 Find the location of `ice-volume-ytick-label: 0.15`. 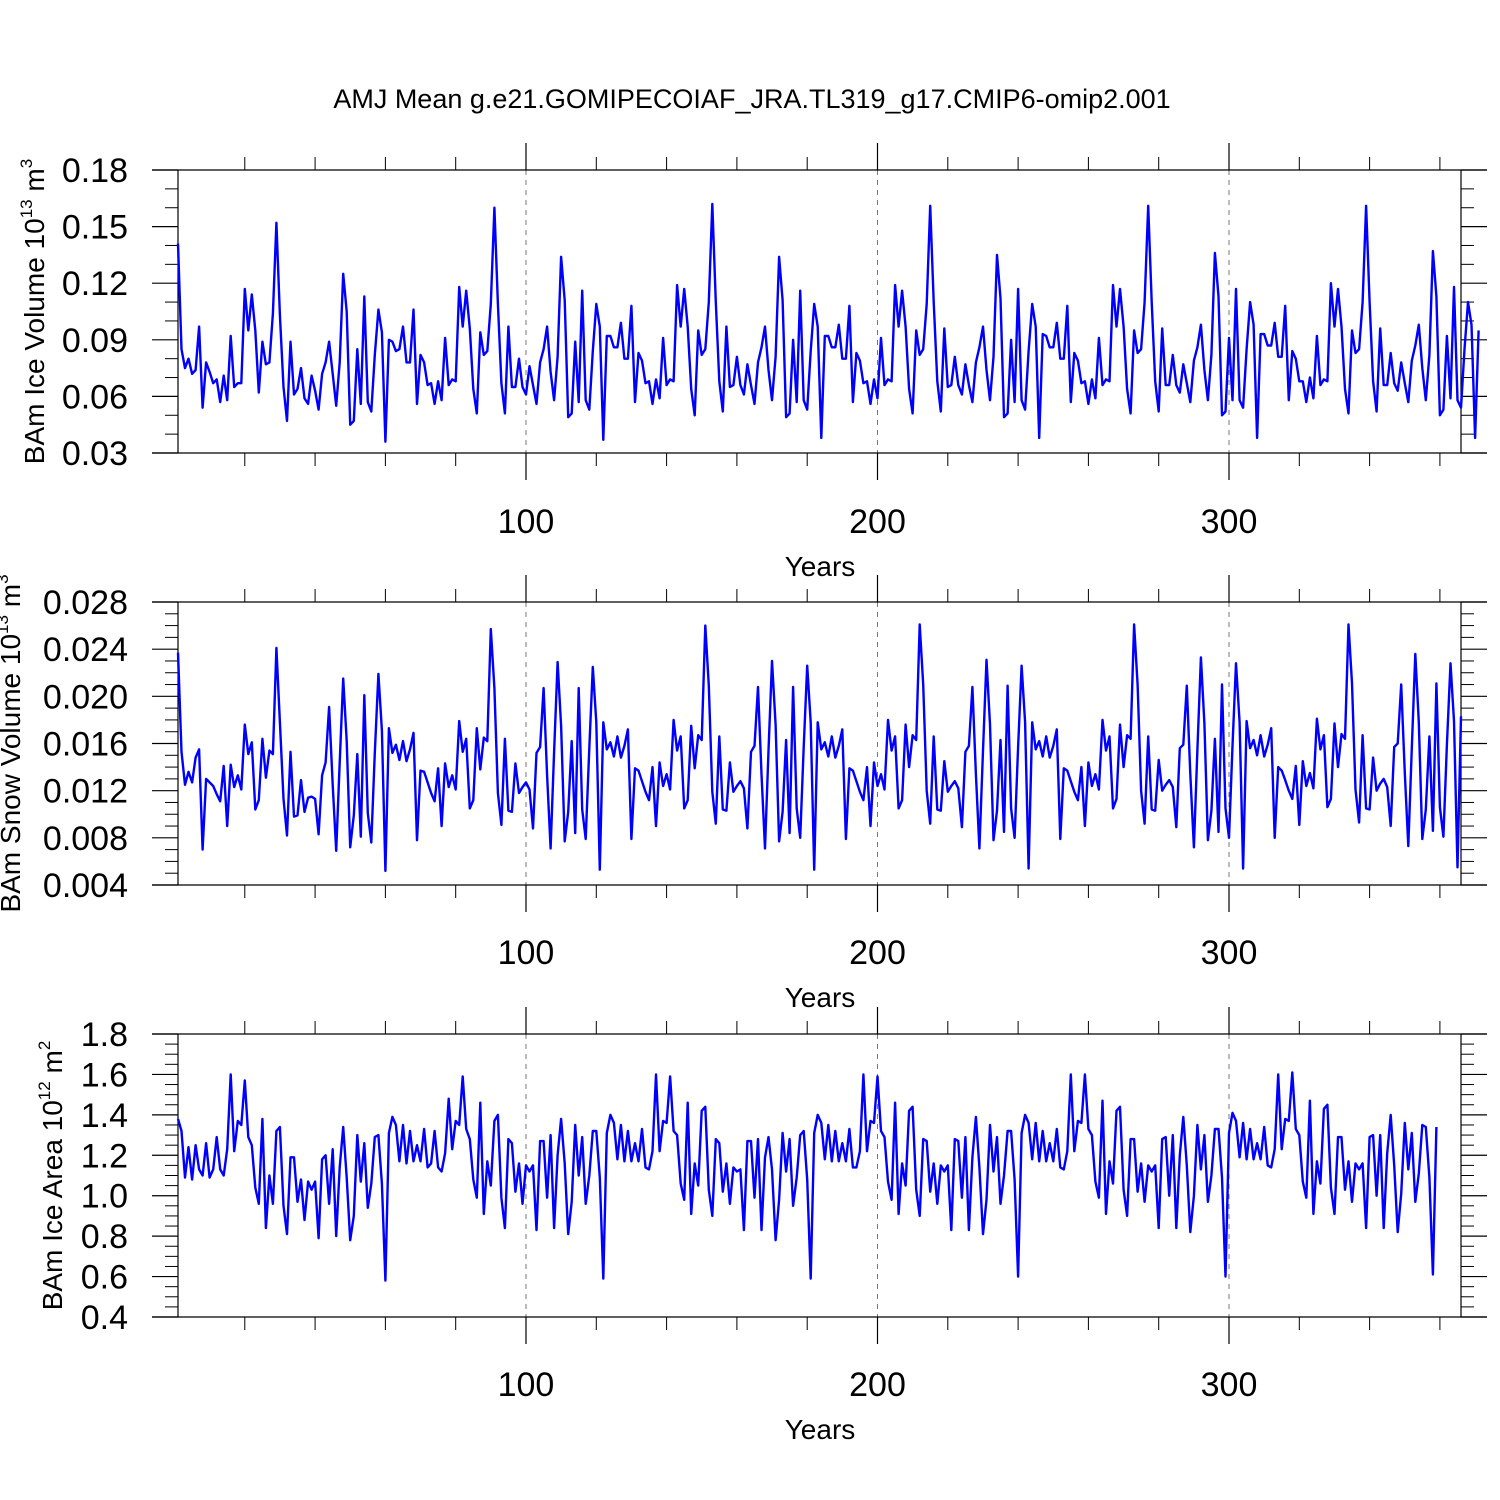

ice-volume-ytick-label: 0.15 is located at coordinates (95, 228).